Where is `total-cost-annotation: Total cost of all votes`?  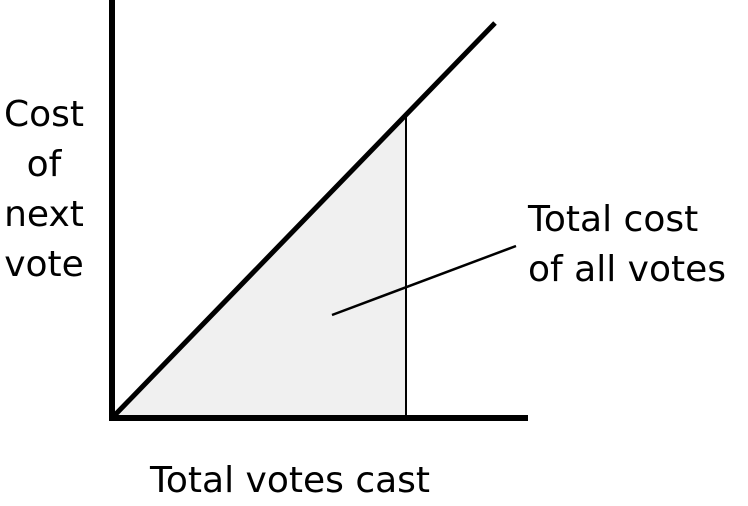 total-cost-annotation: Total cost of all votes is located at coordinates (627, 245).